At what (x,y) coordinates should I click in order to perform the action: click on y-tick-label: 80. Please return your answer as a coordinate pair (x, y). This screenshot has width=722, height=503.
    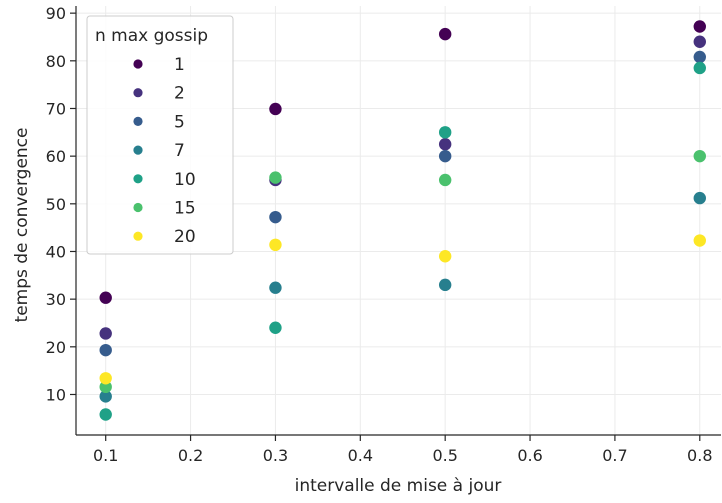
    Looking at the image, I should click on (56, 61).